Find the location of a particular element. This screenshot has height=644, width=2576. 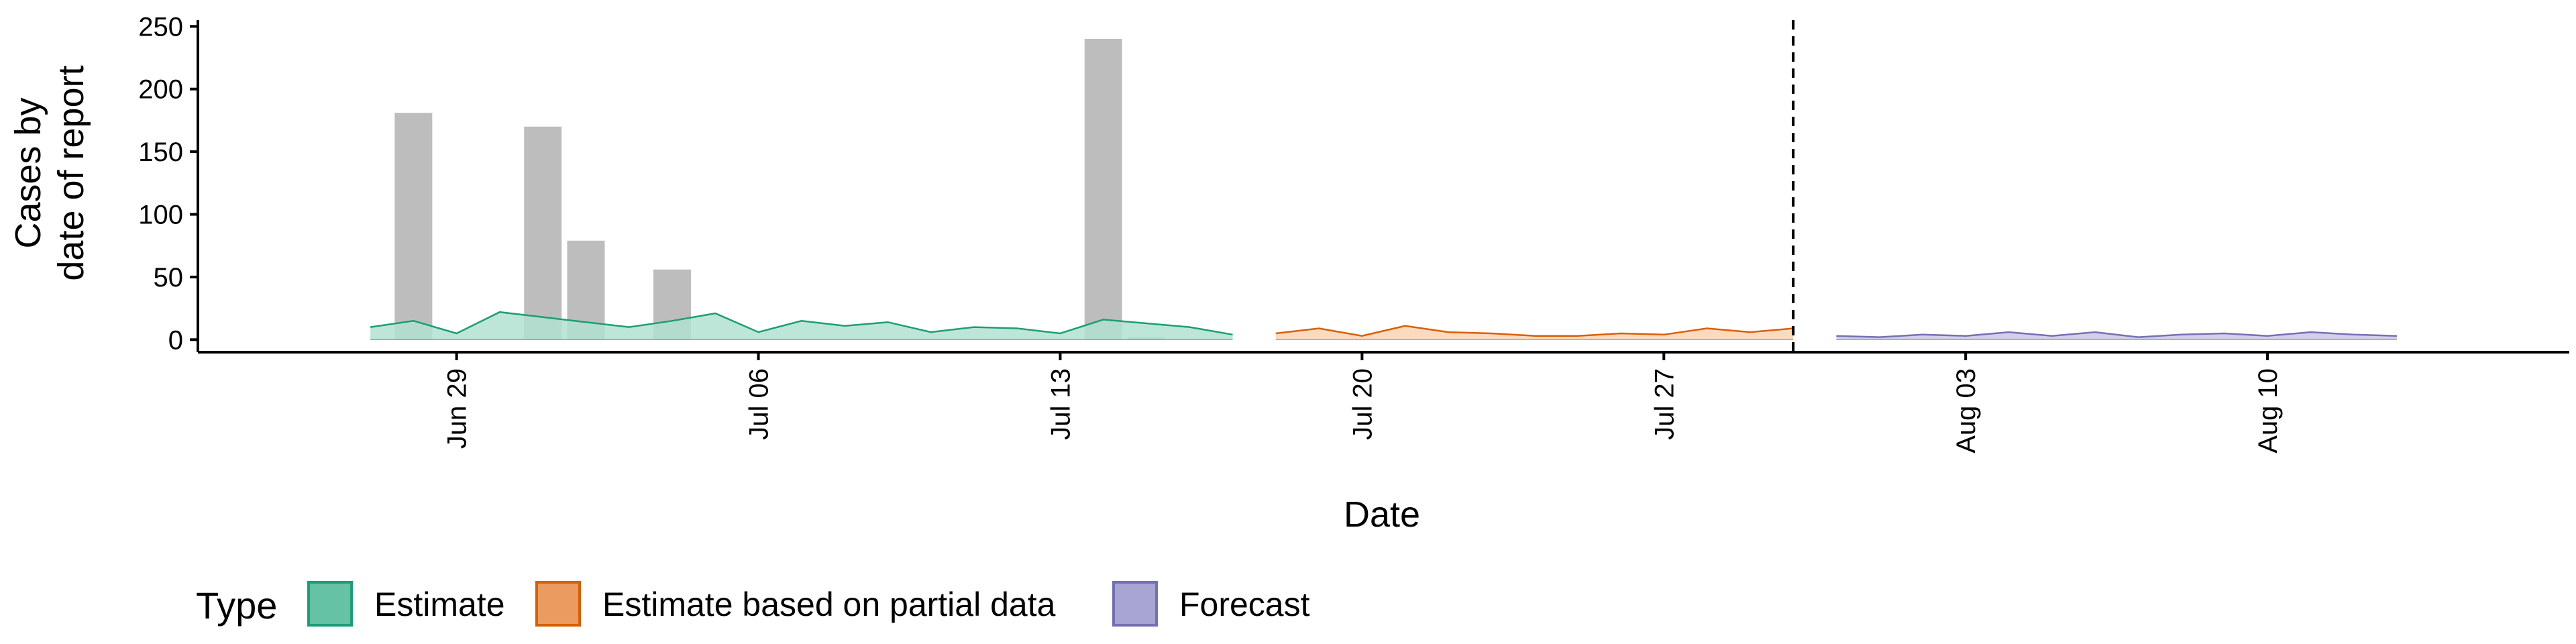

x-tick-label-0: Jun 29 is located at coordinates (457, 408).